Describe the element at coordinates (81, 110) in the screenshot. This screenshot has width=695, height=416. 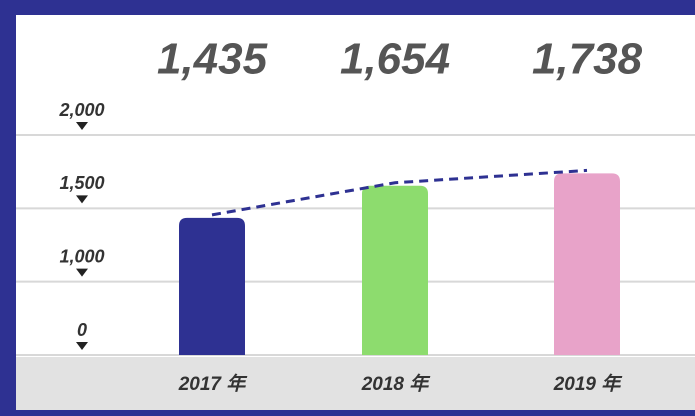
I see `y-tick-label: 2,000` at that location.